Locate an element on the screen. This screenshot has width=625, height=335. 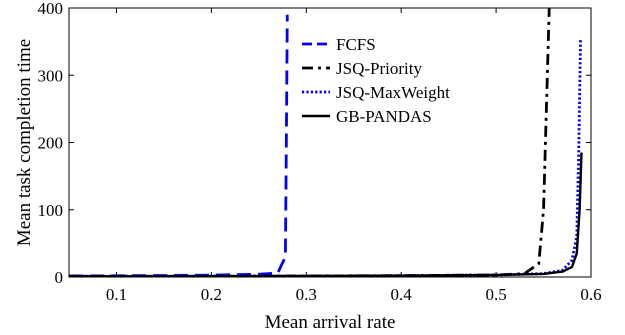
y-tick-label: 300 is located at coordinates (51, 75).